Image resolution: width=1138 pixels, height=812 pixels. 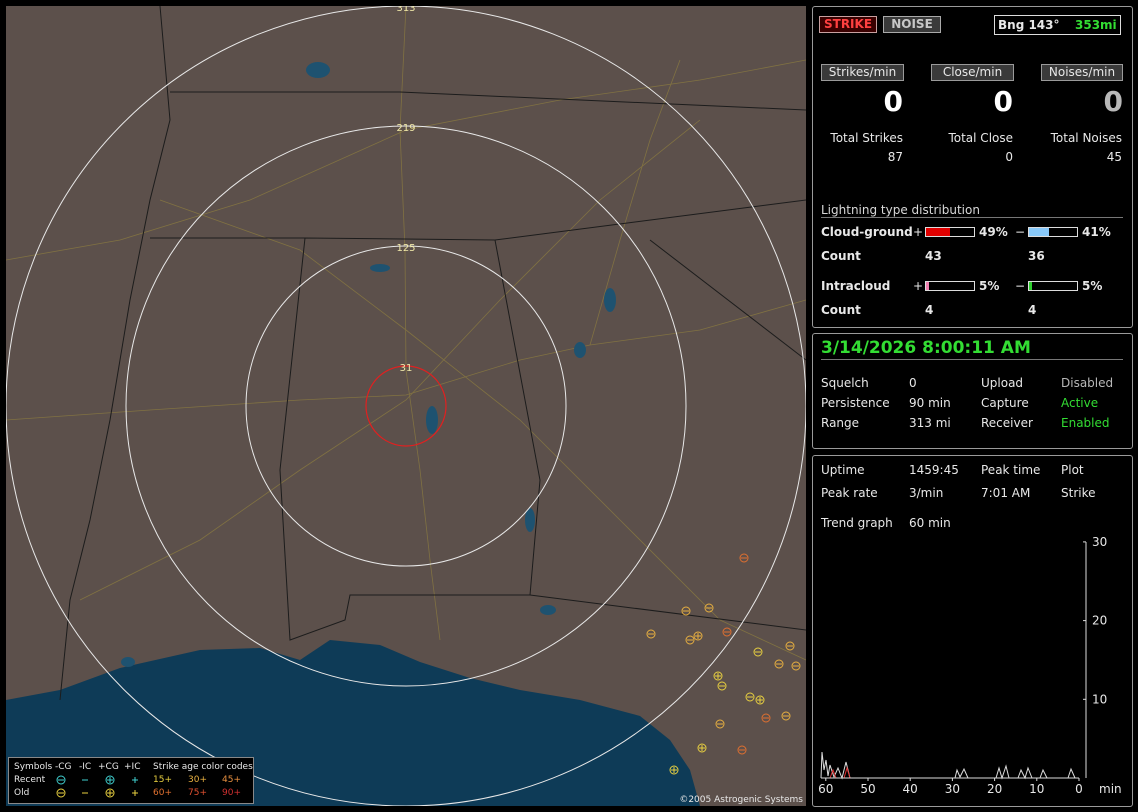 What do you see at coordinates (857, 523) in the screenshot?
I see `trend-label: Trend graph` at bounding box center [857, 523].